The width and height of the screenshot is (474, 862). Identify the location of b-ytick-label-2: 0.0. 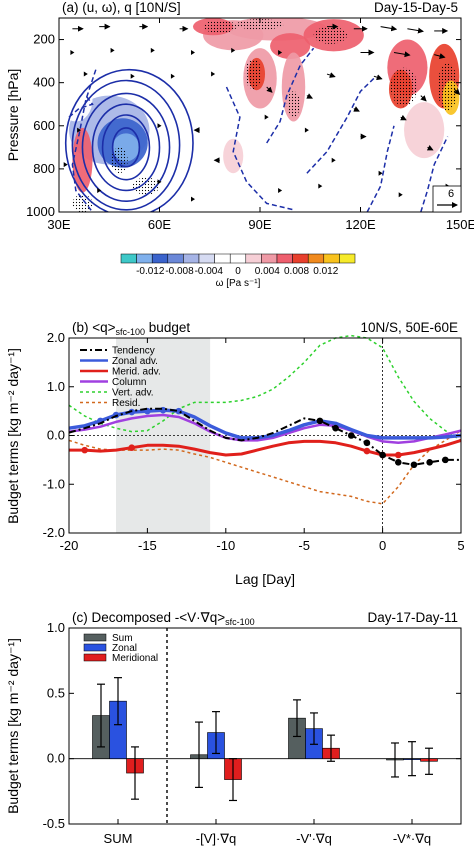
(56, 435).